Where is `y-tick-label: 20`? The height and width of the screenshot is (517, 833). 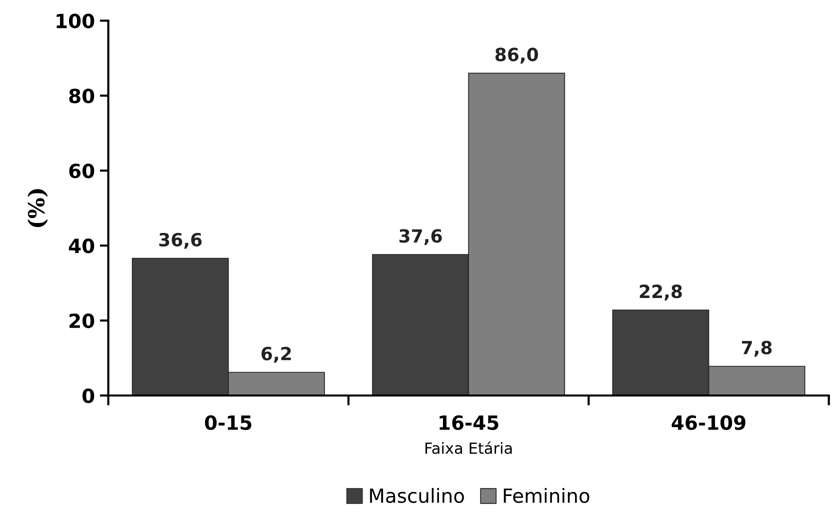 y-tick-label: 20 is located at coordinates (82, 320).